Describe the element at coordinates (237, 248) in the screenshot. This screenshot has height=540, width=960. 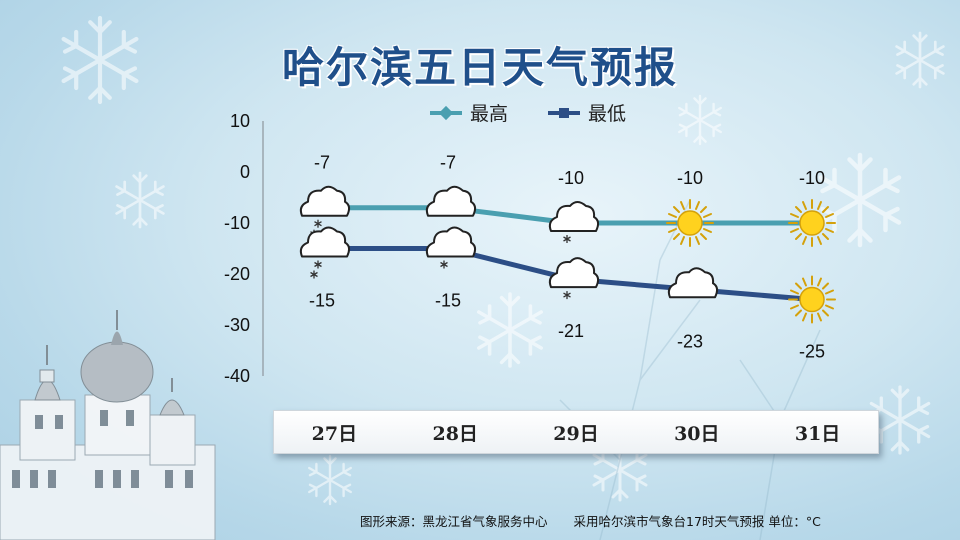
I see `y-axis-ticks: 10 0 -10 -20 -30 -40` at that location.